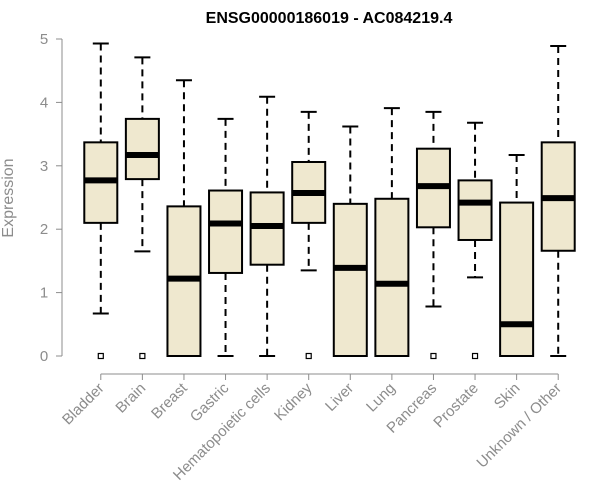 The height and width of the screenshot is (500, 600). Describe the element at coordinates (44, 229) in the screenshot. I see `y-tick-label: 2` at that location.